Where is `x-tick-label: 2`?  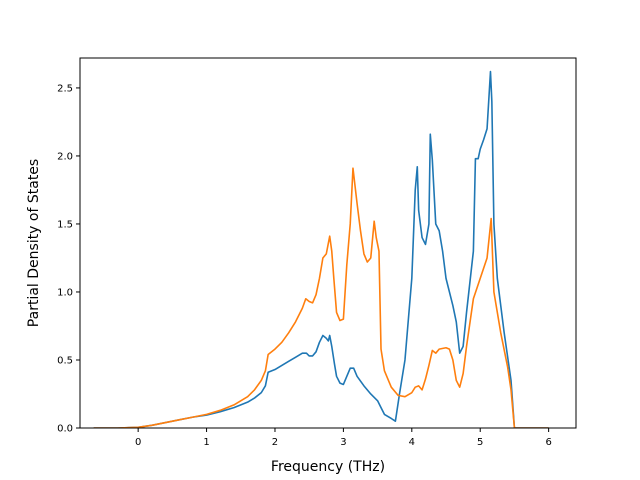
x-tick-label: 2 is located at coordinates (275, 442).